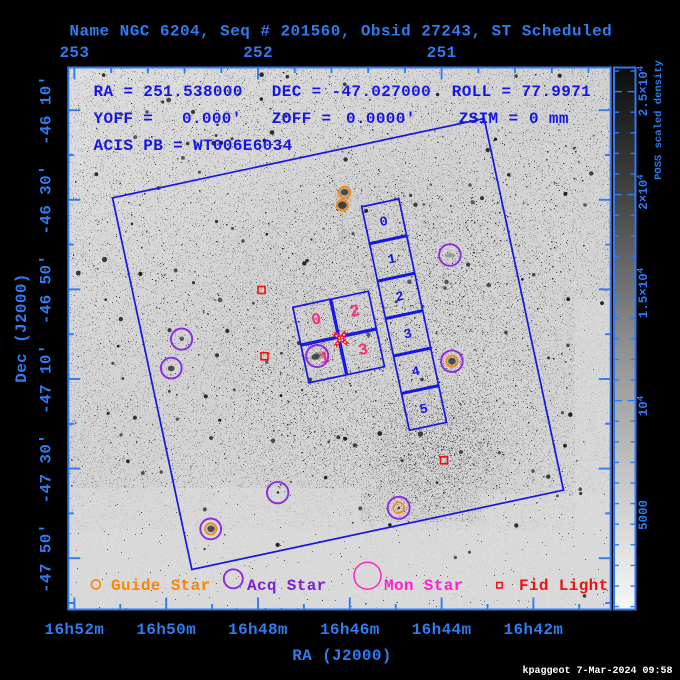  What do you see at coordinates (521, 92) in the screenshot?
I see `svg-text: ROLL = 77.9971` at bounding box center [521, 92].